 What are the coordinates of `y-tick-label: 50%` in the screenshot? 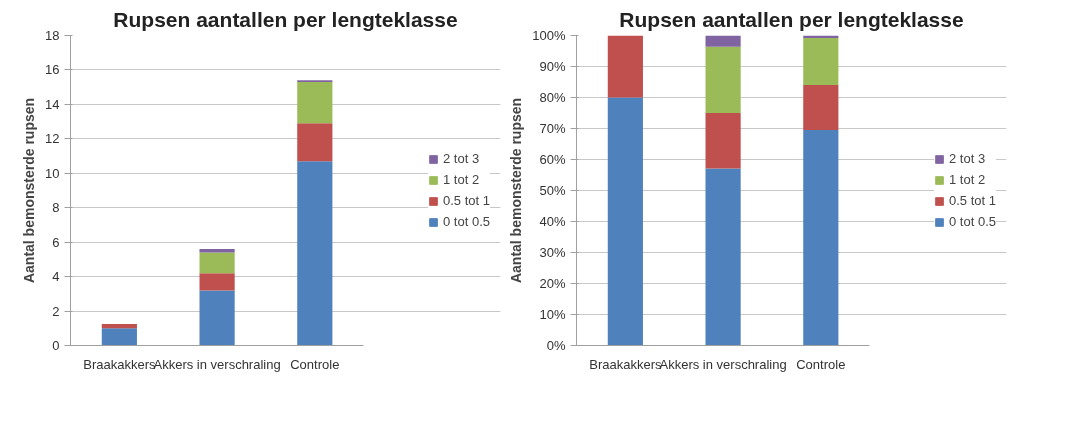 It's located at (552, 190).